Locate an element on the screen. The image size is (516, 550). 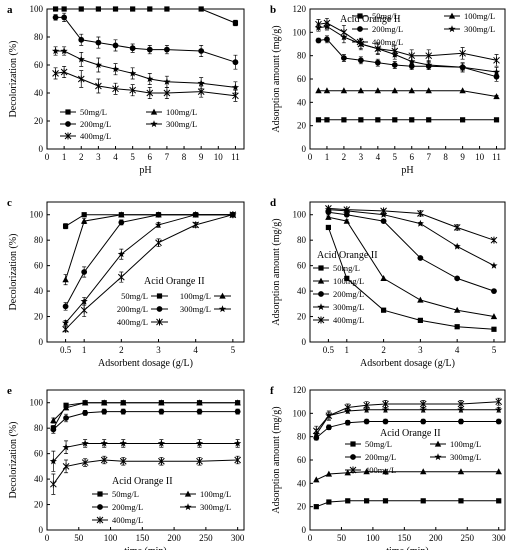
y-tick-label: 80 is located at coordinates (39, 37).